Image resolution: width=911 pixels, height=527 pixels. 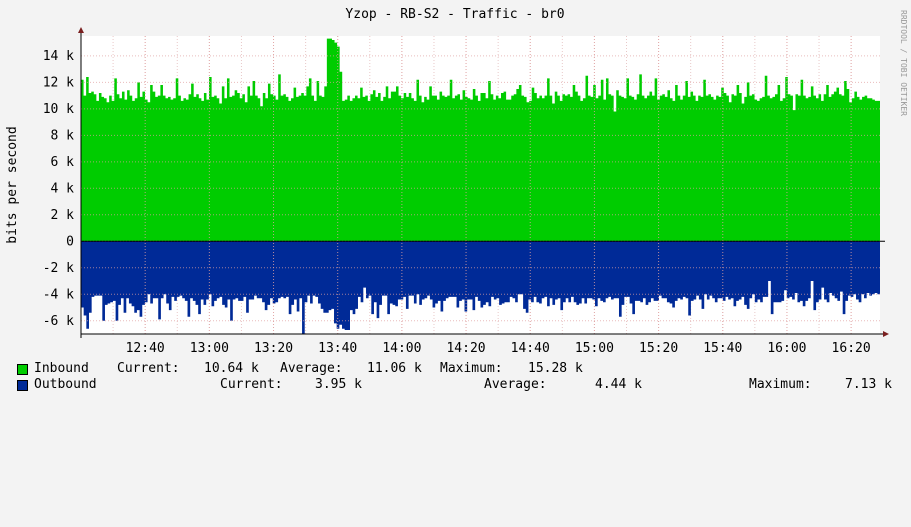 What do you see at coordinates (555, 368) in the screenshot?
I see `legend-inbound-maximum: 15.28 k` at bounding box center [555, 368].